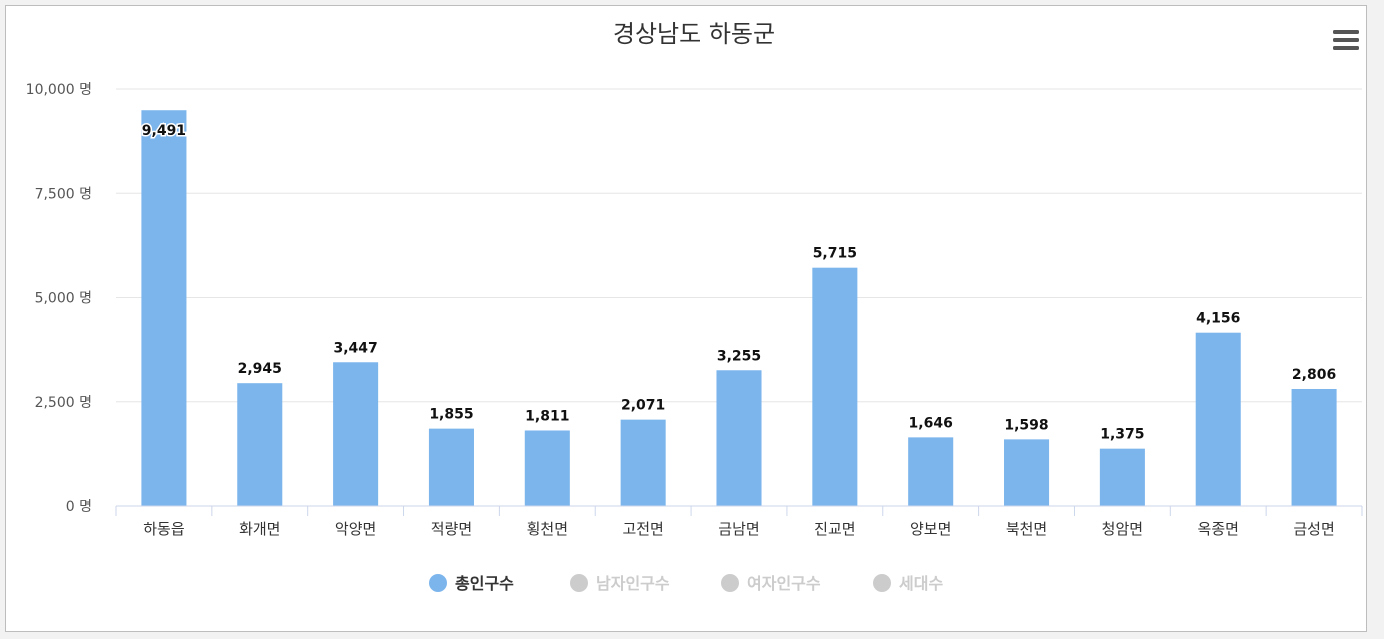  What do you see at coordinates (355, 529) in the screenshot?
I see `x-tick-label: 악양면` at bounding box center [355, 529].